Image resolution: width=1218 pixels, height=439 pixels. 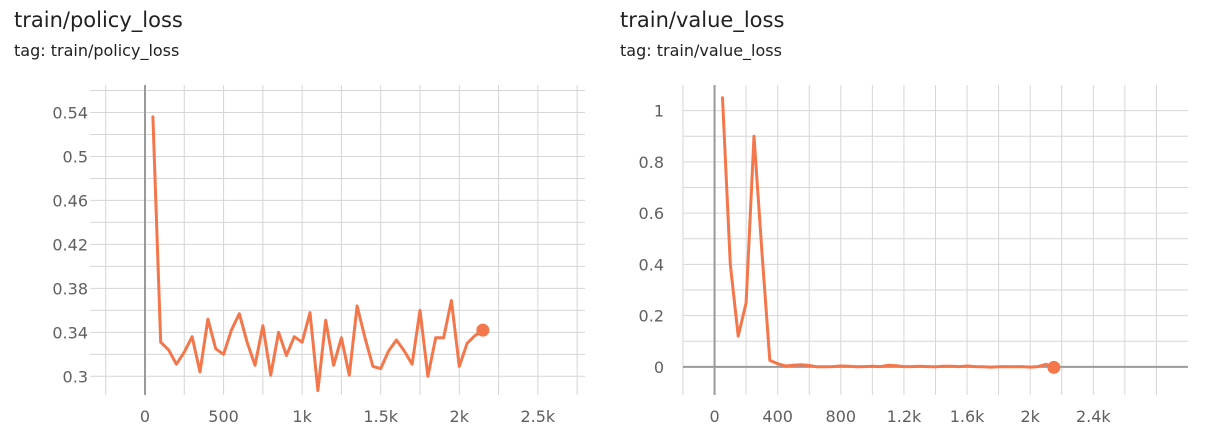 What do you see at coordinates (701, 50) in the screenshot?
I see `chart-subtitle: tag: train/value_loss` at bounding box center [701, 50].